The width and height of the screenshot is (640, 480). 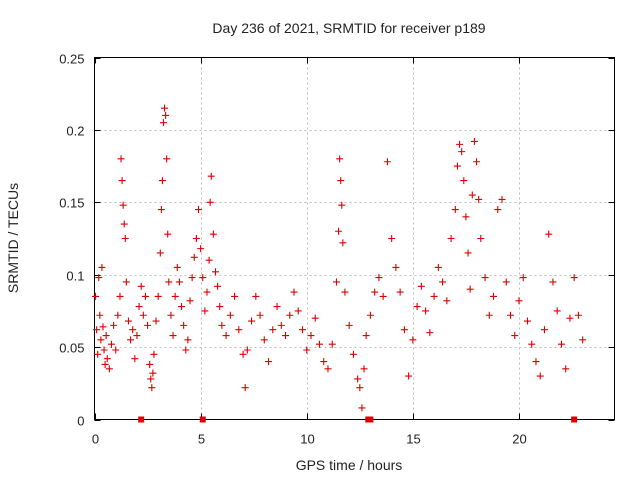 I want to click on x-tick-label: 20, so click(x=519, y=439).